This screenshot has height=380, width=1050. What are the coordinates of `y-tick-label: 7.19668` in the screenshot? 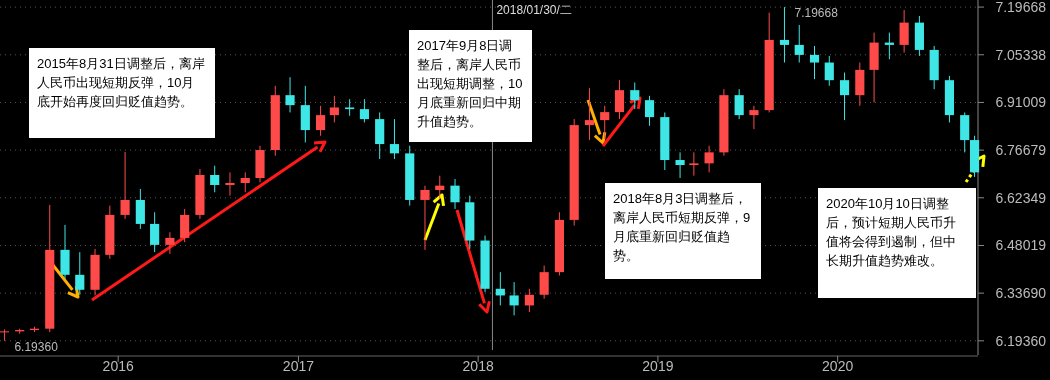 It's located at (1021, 8).